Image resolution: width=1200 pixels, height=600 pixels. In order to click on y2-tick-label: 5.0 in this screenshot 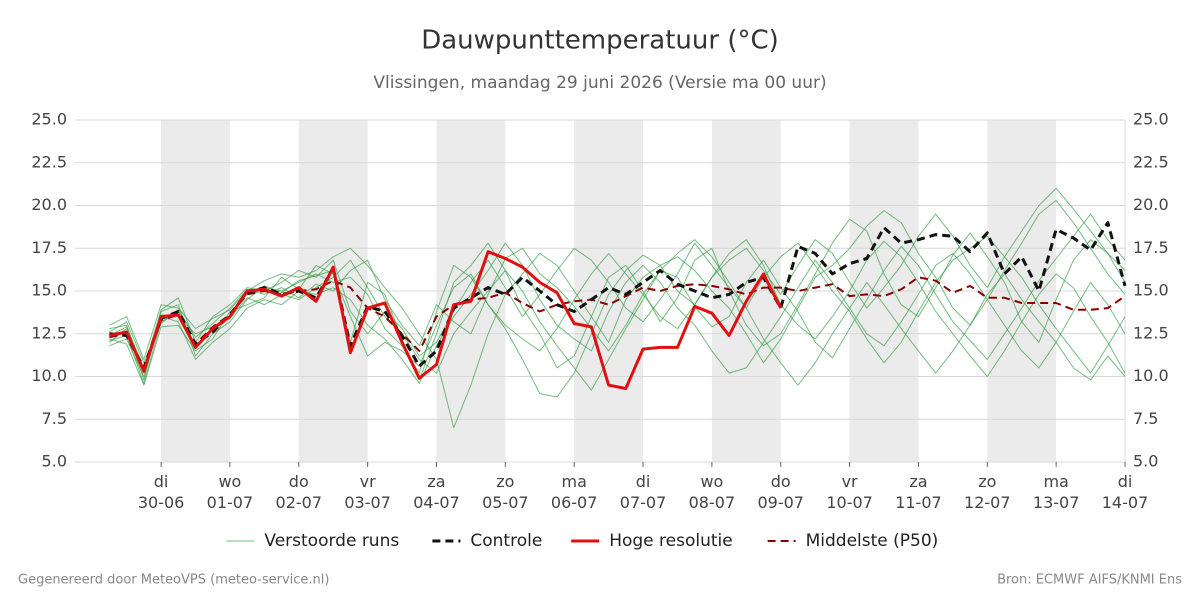, I will do `click(1145, 461)`.